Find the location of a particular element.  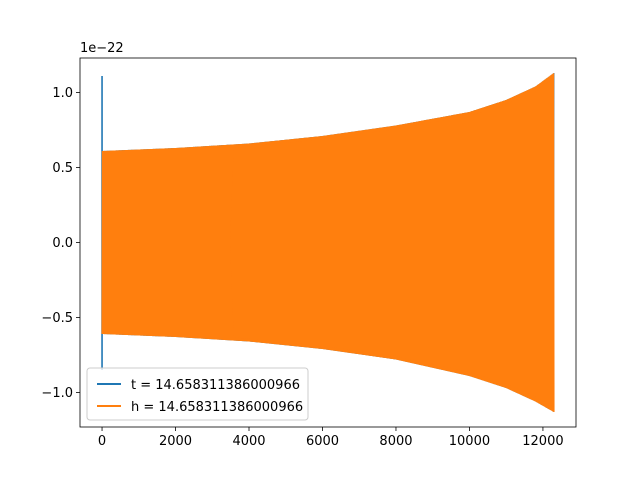

x-tick-label: 2000 is located at coordinates (175, 441).